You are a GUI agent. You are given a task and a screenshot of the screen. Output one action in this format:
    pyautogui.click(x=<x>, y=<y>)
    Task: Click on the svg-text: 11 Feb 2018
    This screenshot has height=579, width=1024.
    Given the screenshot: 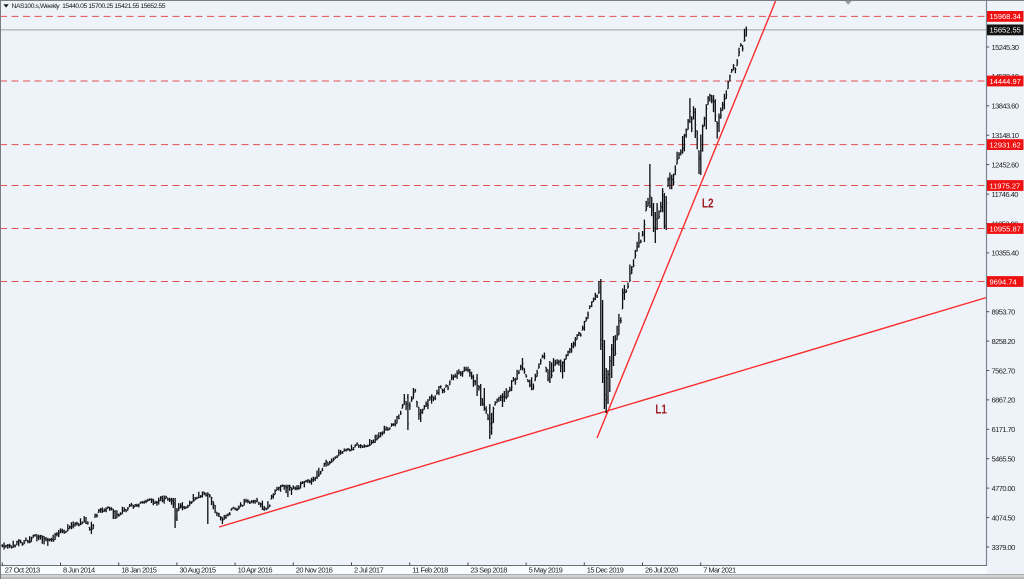 What is the action you would take?
    pyautogui.click(x=430, y=569)
    